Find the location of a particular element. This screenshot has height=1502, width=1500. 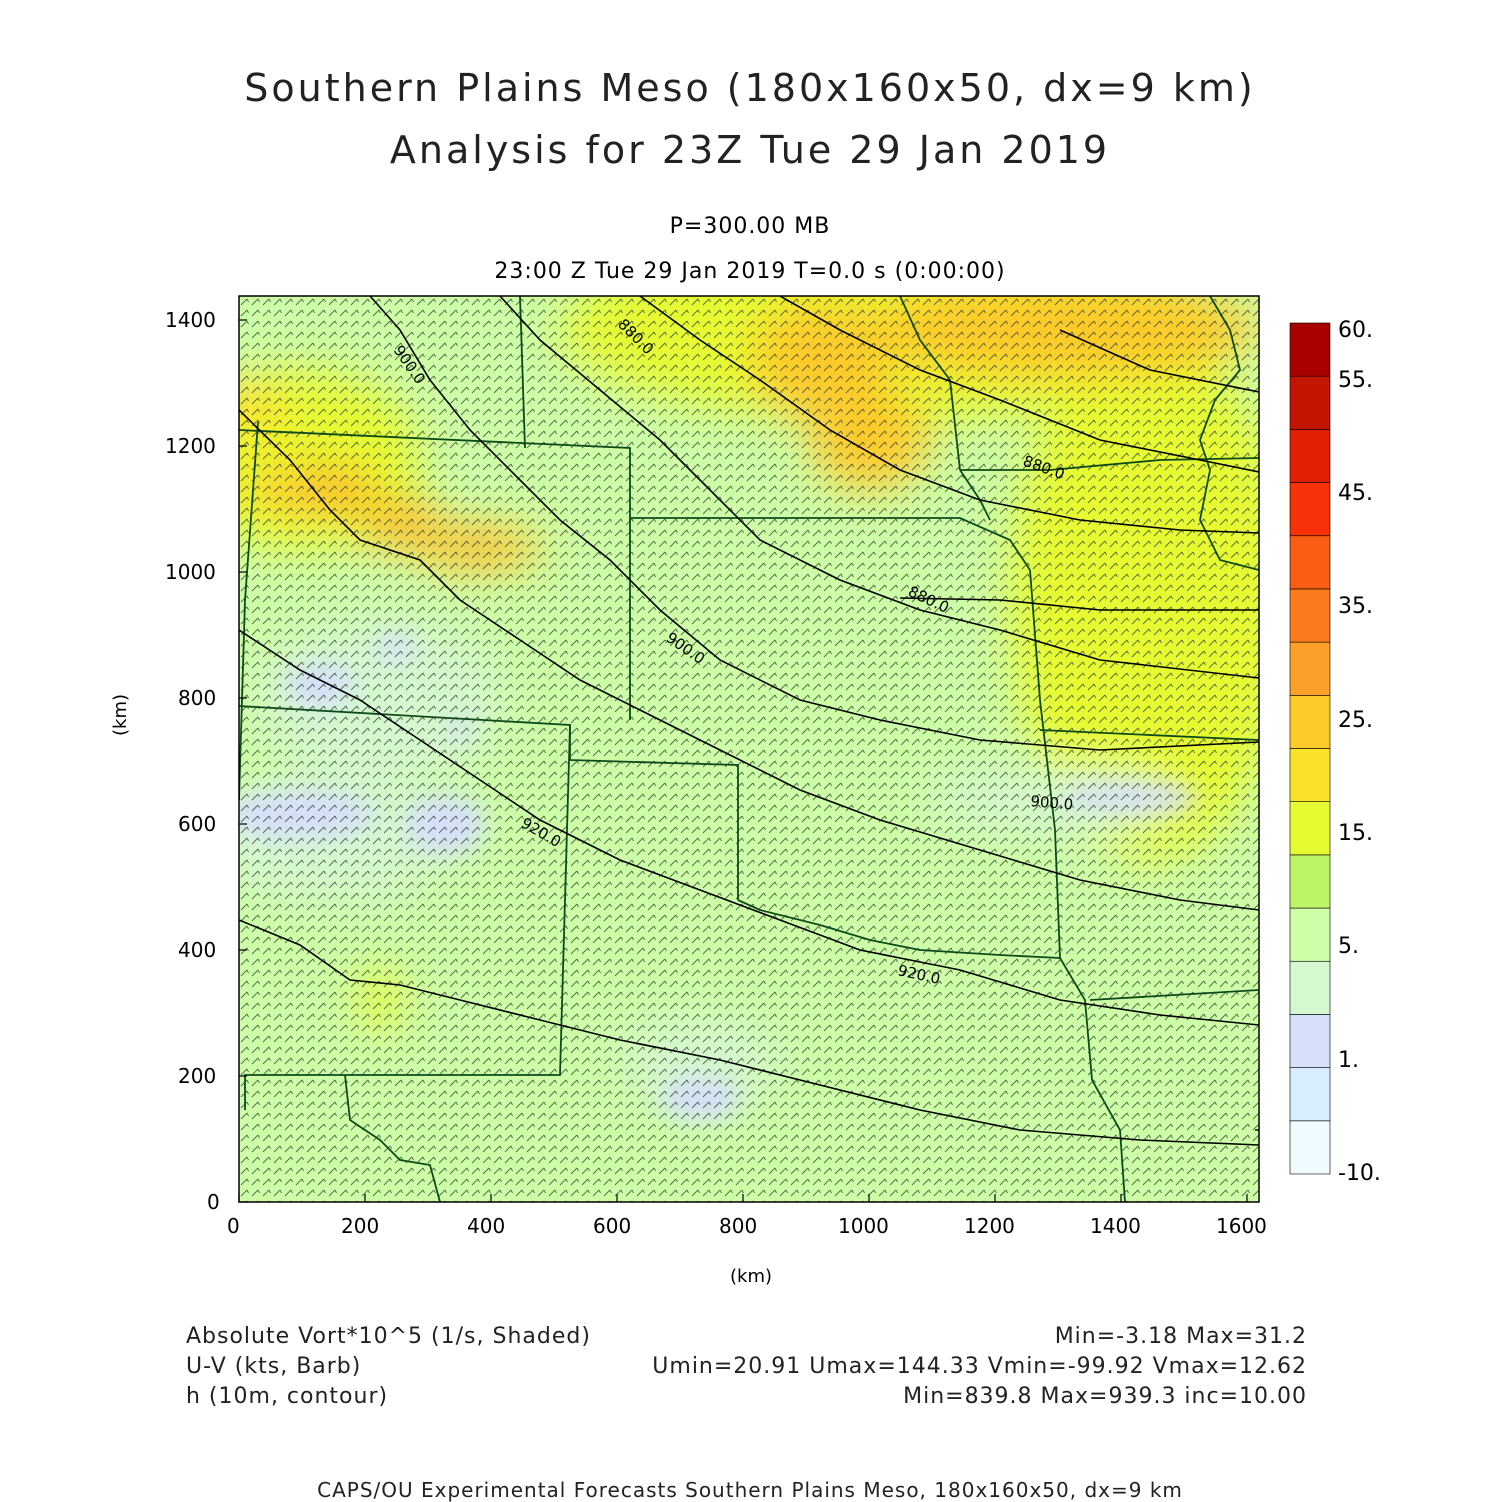

x-tick-label: 600 is located at coordinates (612, 1226).